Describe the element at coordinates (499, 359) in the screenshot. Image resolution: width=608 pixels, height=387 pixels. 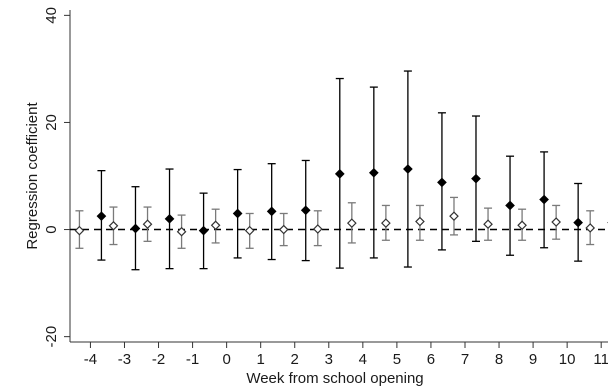
I see `x-tick-label: 8` at that location.